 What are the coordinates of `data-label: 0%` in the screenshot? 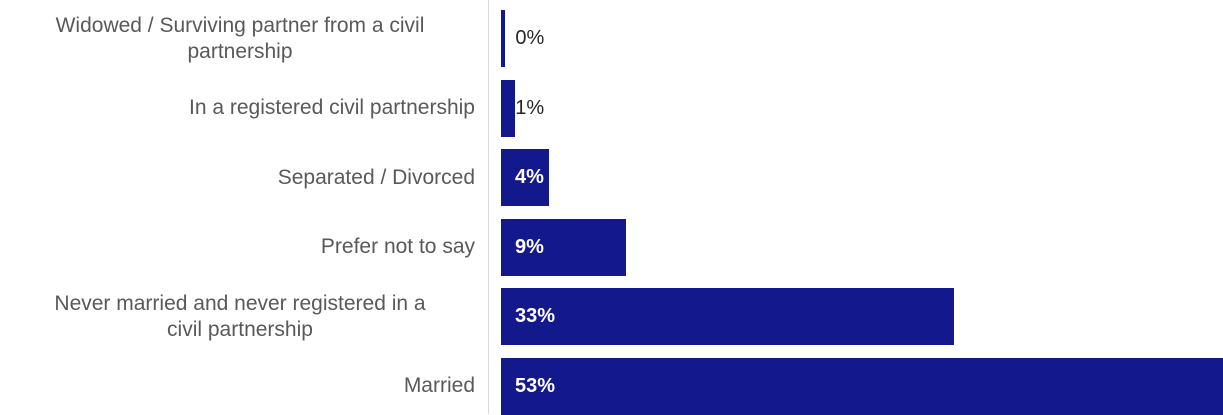 It's located at (530, 38).